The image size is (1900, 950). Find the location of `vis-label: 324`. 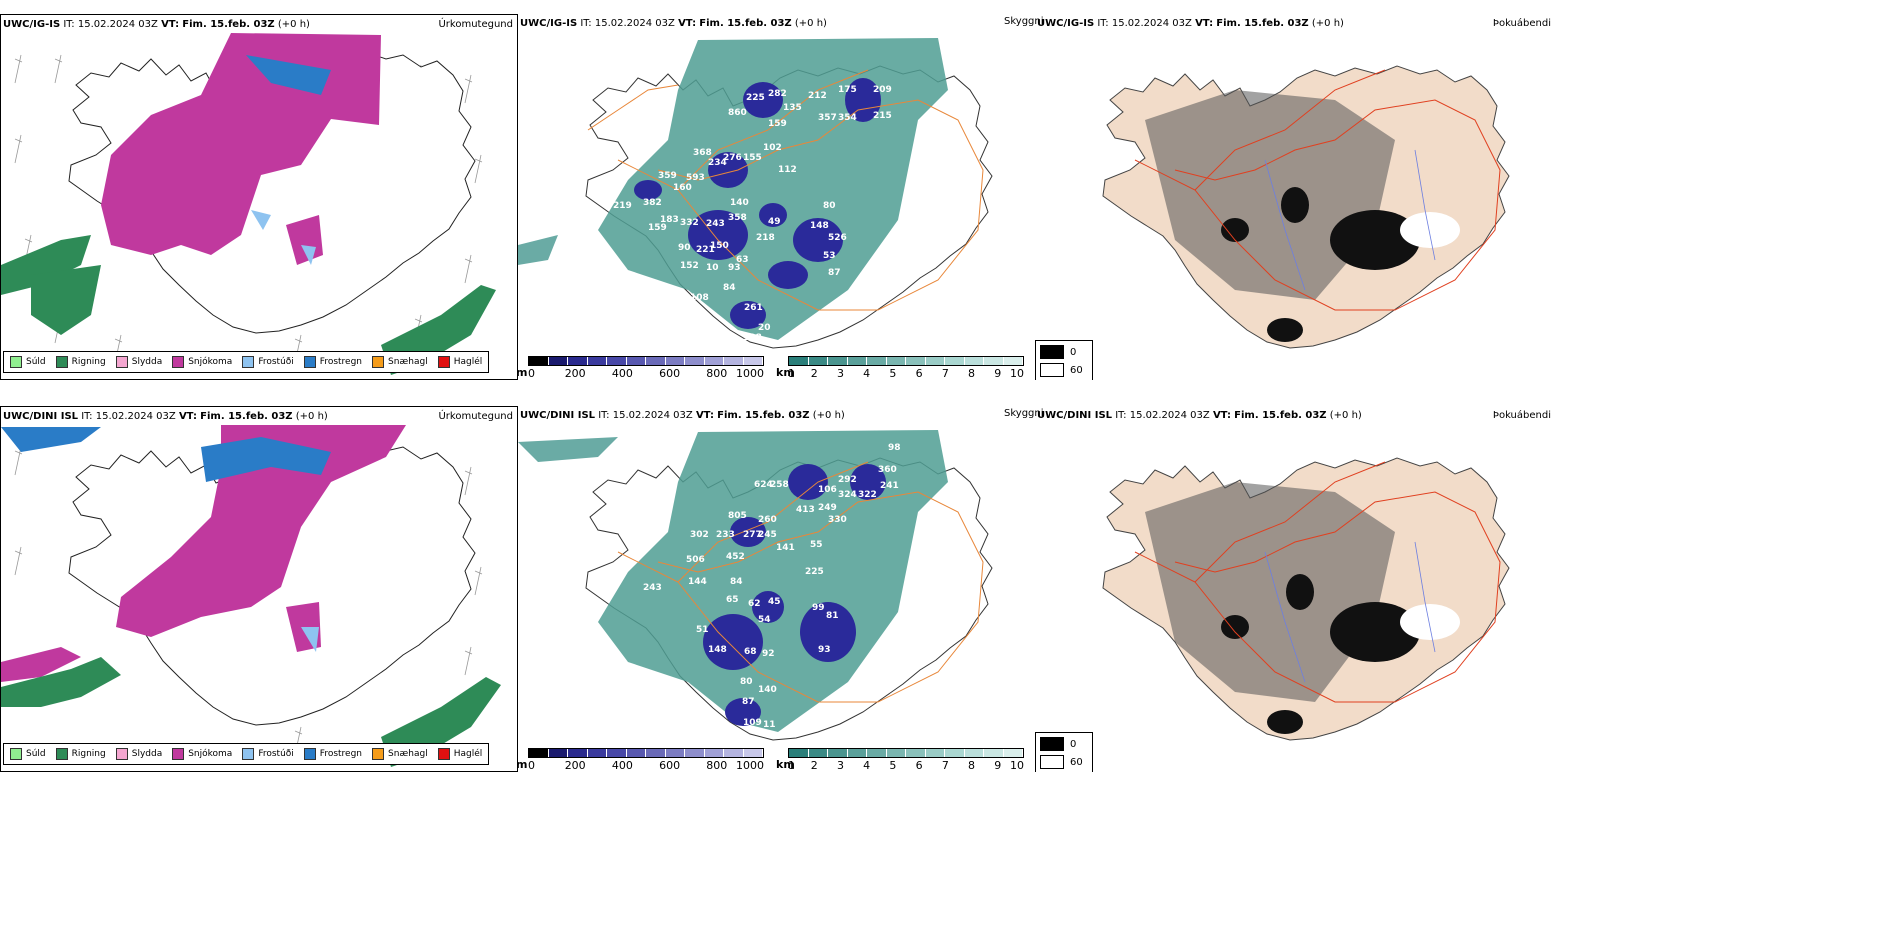

vis-label: 324 is located at coordinates (847, 495).